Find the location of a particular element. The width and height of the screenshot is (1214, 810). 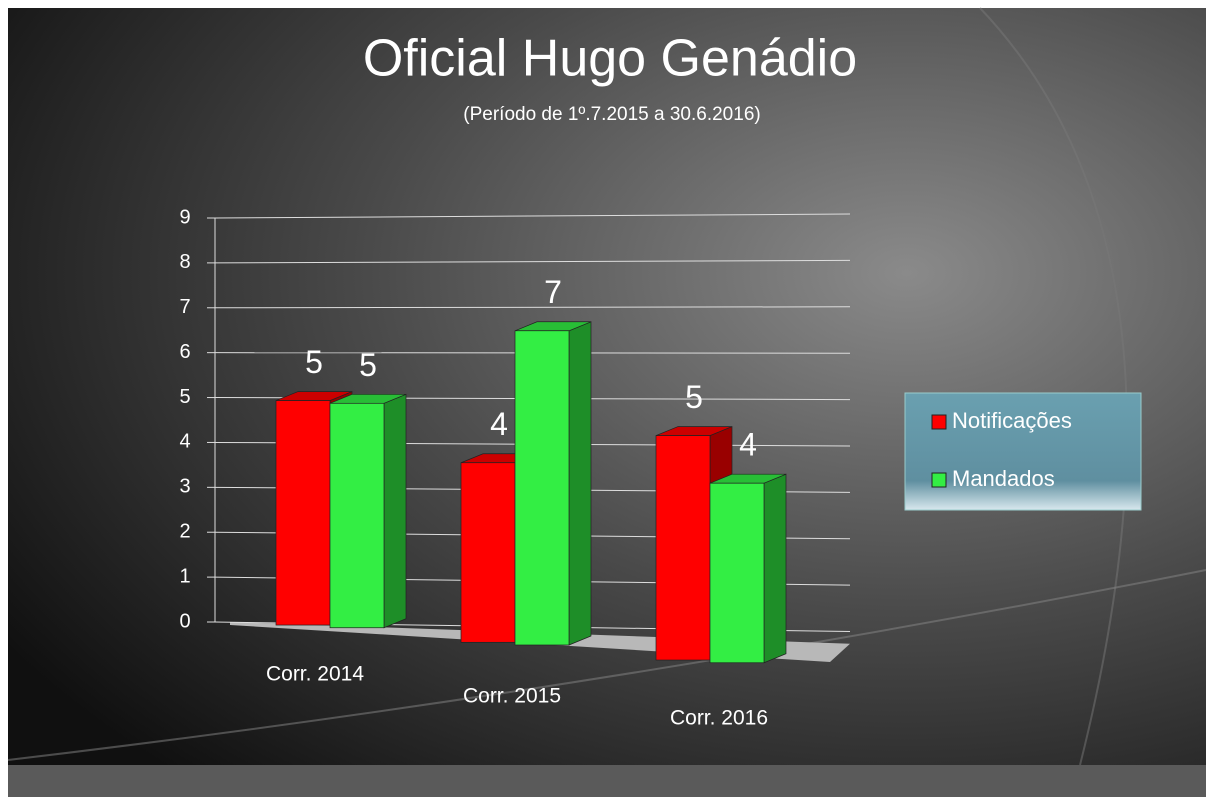

y-tick-label: 4 is located at coordinates (184, 442).